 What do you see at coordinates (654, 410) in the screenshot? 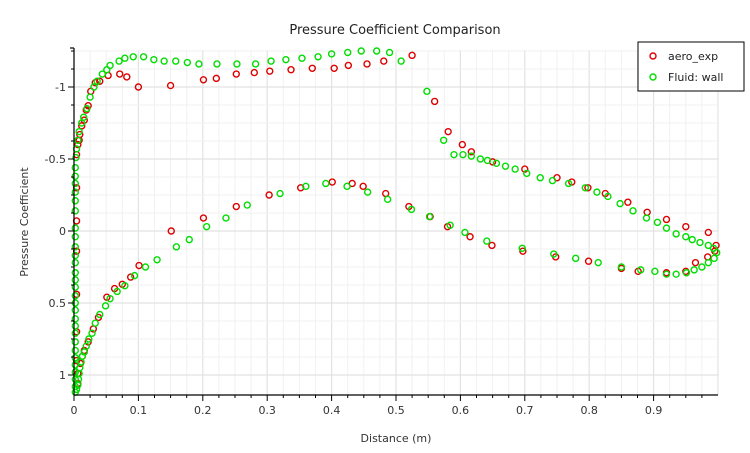
I see `x-tick-label: 0.9` at bounding box center [654, 410].